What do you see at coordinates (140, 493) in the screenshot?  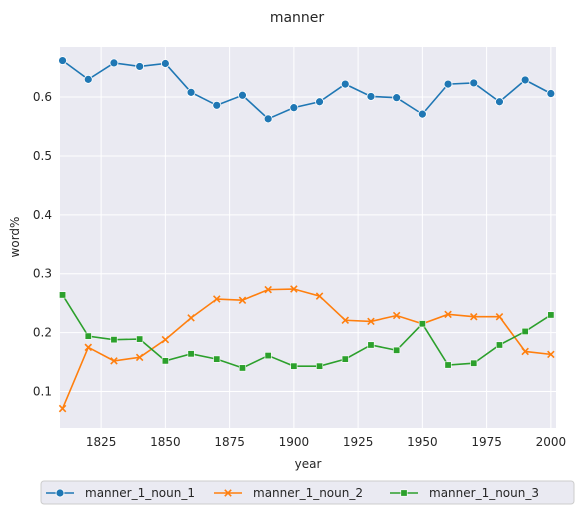 I see `legend-label: manner_1_noun_1` at bounding box center [140, 493].